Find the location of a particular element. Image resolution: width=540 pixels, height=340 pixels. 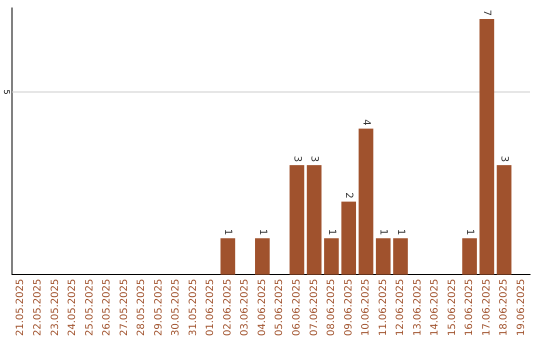

x-tick-label: 19.06.2025 is located at coordinates (521, 307).